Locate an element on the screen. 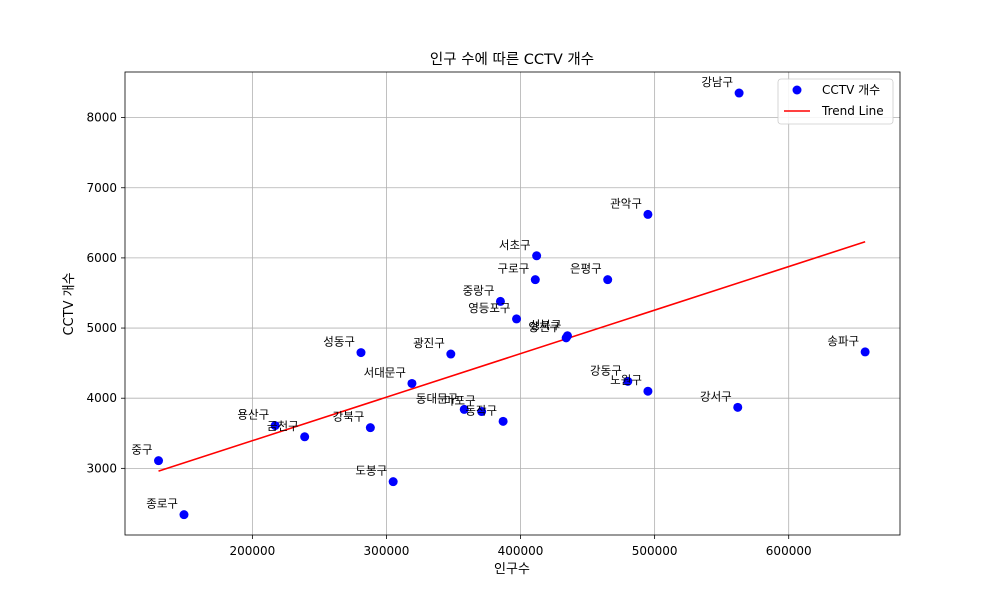 This screenshot has width=1000, height=600. point-label: 종로구 is located at coordinates (162, 504).